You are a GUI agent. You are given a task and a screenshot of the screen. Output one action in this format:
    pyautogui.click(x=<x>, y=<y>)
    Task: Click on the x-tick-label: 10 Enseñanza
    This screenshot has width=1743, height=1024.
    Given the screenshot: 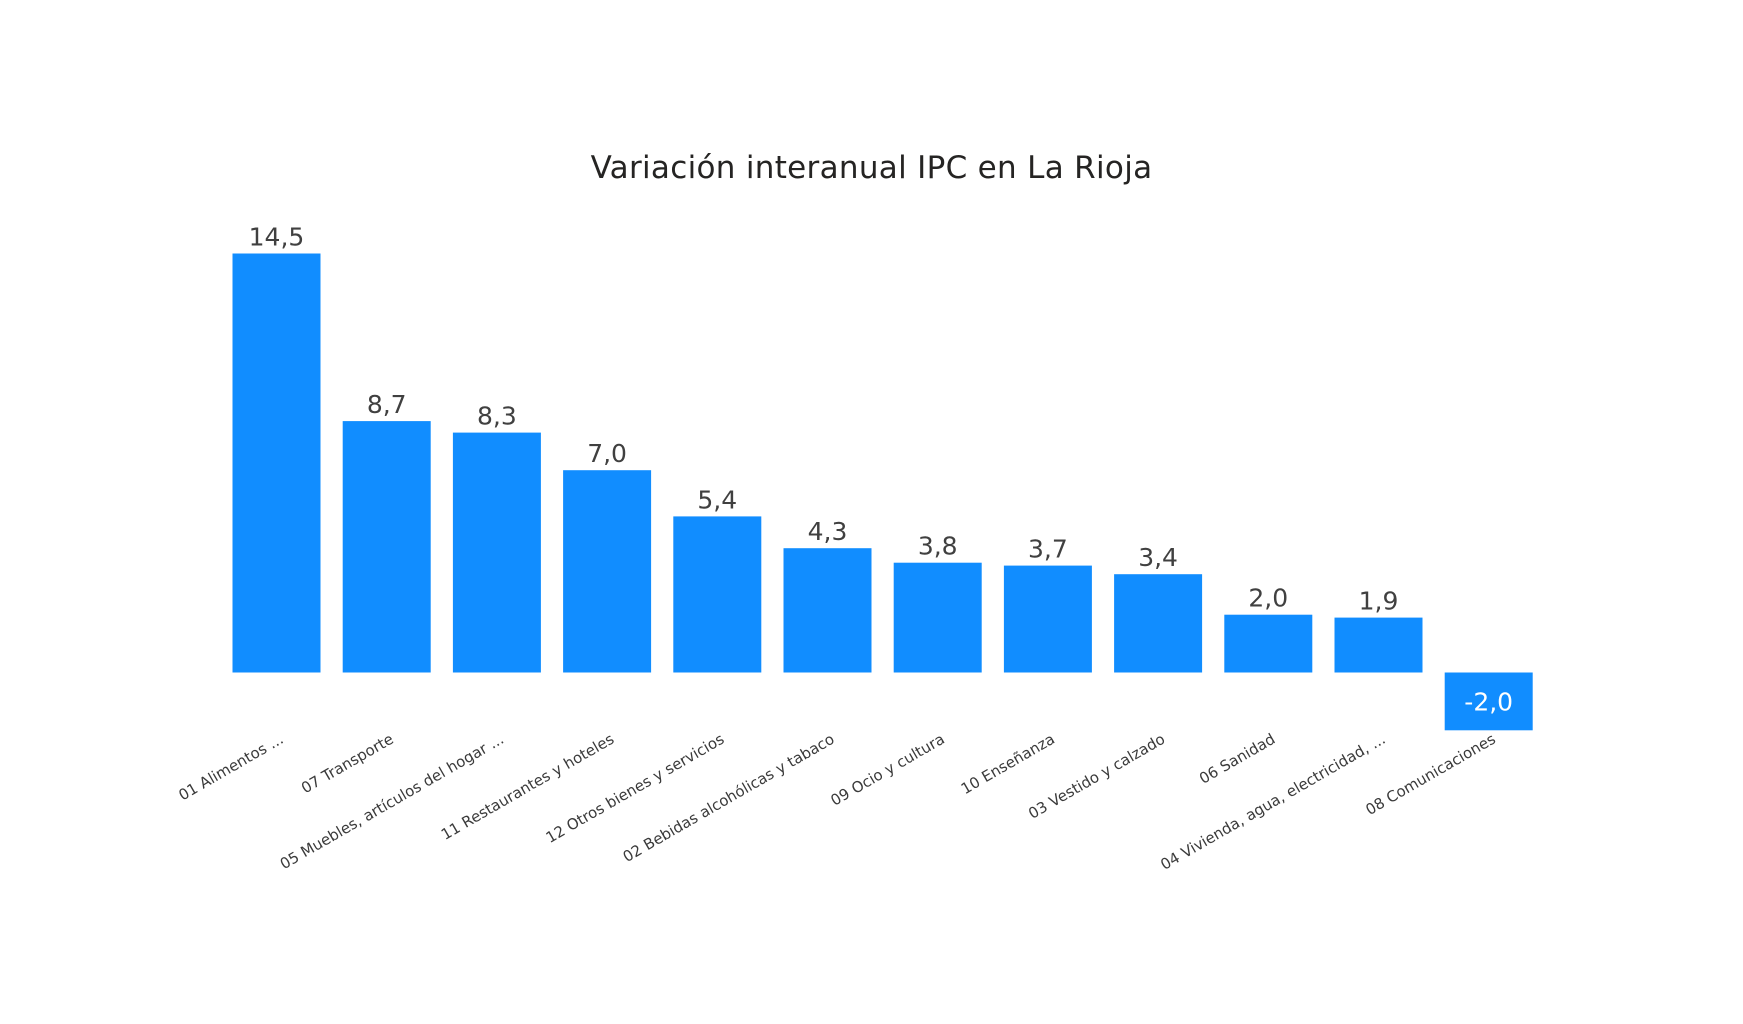 What is the action you would take?
    pyautogui.click(x=1008, y=764)
    